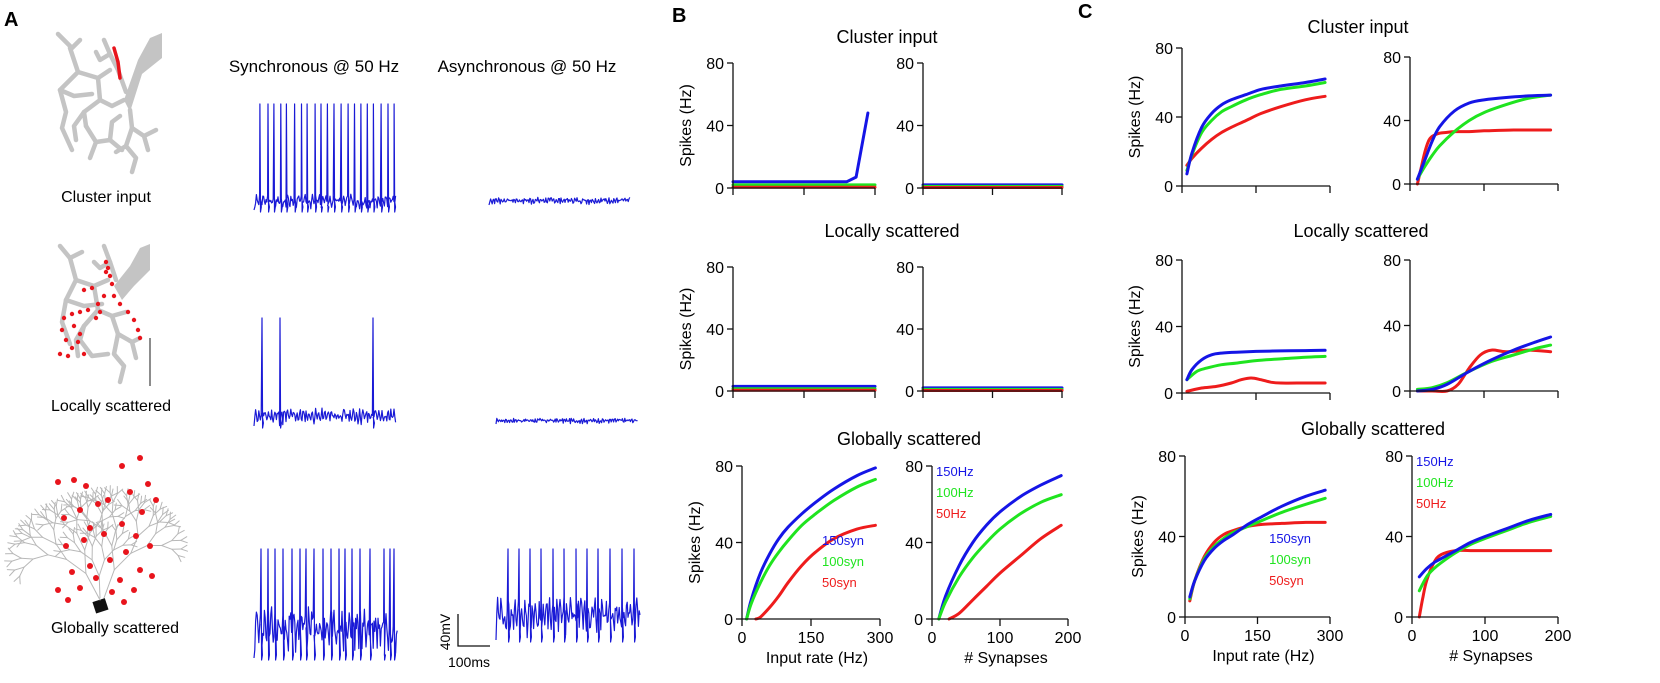  Describe the element at coordinates (839, 582) in the screenshot. I see `legend-entry: 50syn` at that location.